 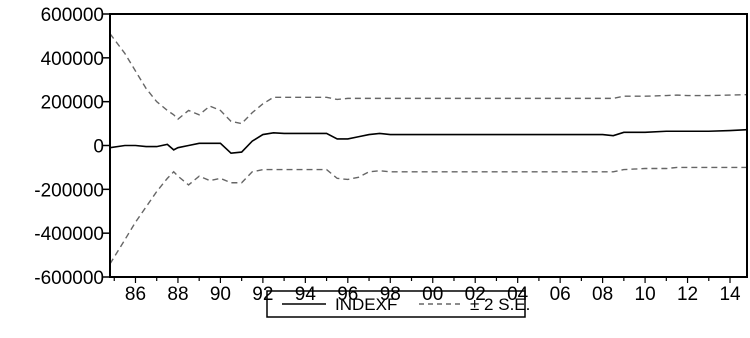 I want to click on x-tick-label: 02, so click(x=475, y=294).